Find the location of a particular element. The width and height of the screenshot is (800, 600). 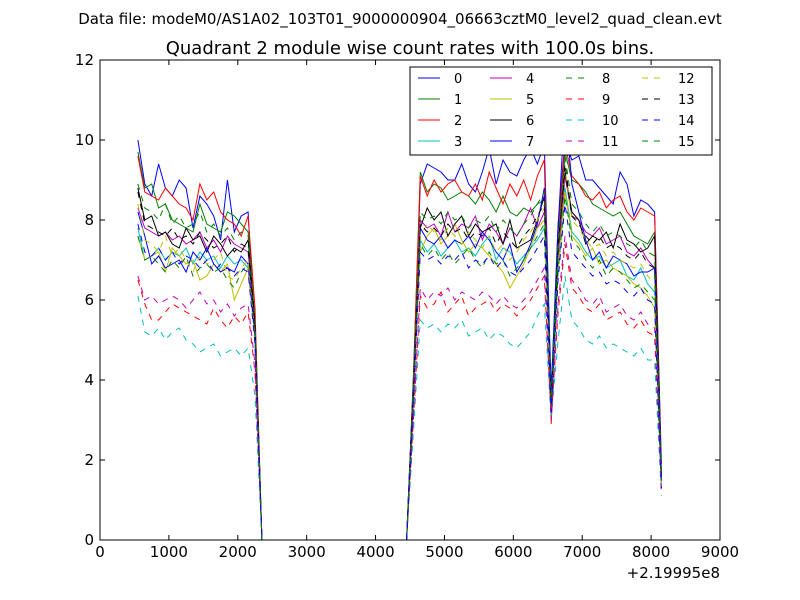

legend-label-11: 11 is located at coordinates (610, 142).